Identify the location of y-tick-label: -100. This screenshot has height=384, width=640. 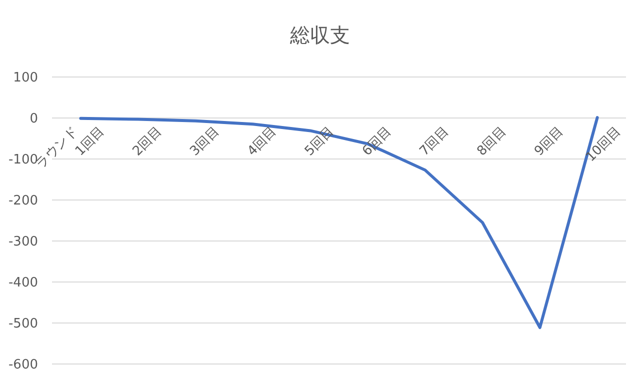
(23, 160).